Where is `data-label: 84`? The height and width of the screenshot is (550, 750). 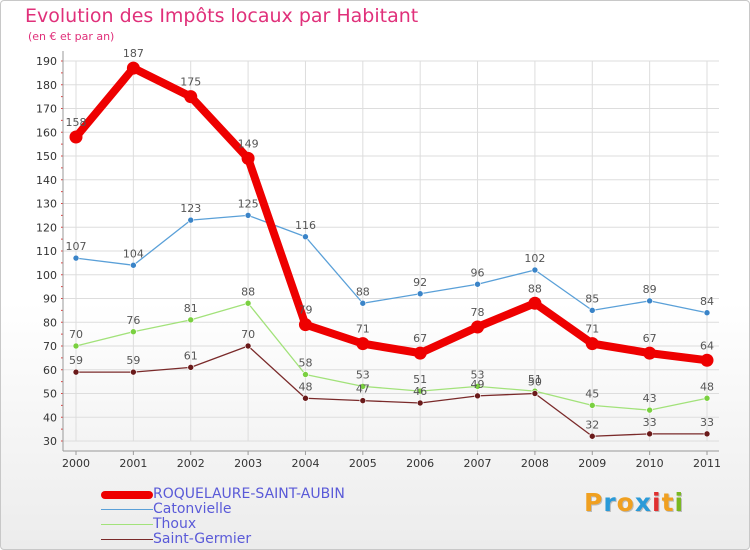 data-label: 84 is located at coordinates (707, 301).